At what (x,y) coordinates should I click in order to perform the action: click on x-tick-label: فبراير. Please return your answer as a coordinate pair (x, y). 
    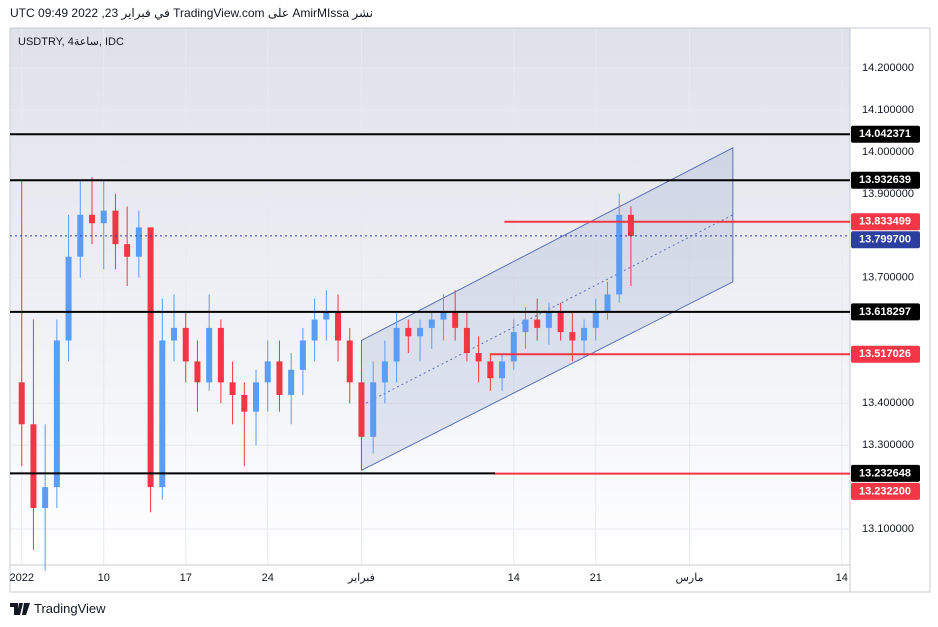
    Looking at the image, I should click on (361, 578).